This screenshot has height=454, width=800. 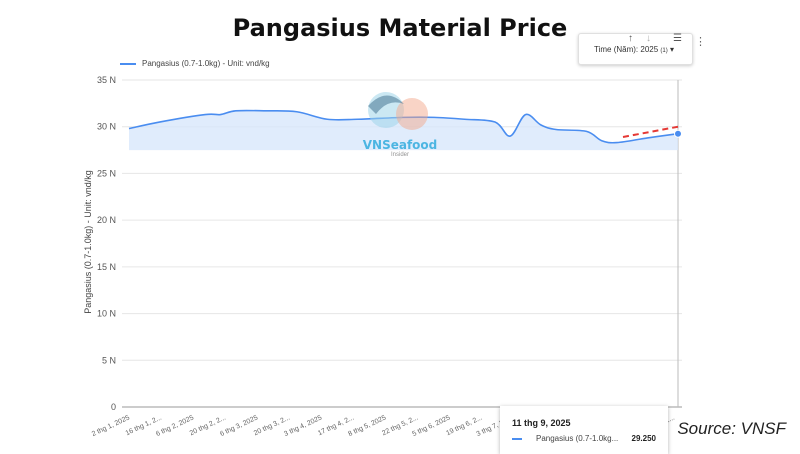 I want to click on series-area, so click(x=403, y=130).